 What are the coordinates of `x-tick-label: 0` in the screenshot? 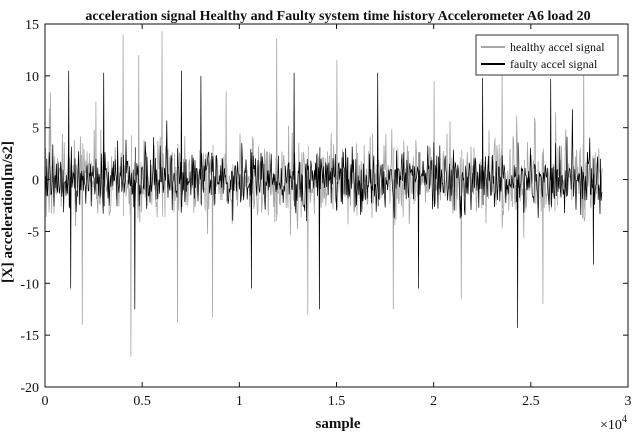 It's located at (45, 401).